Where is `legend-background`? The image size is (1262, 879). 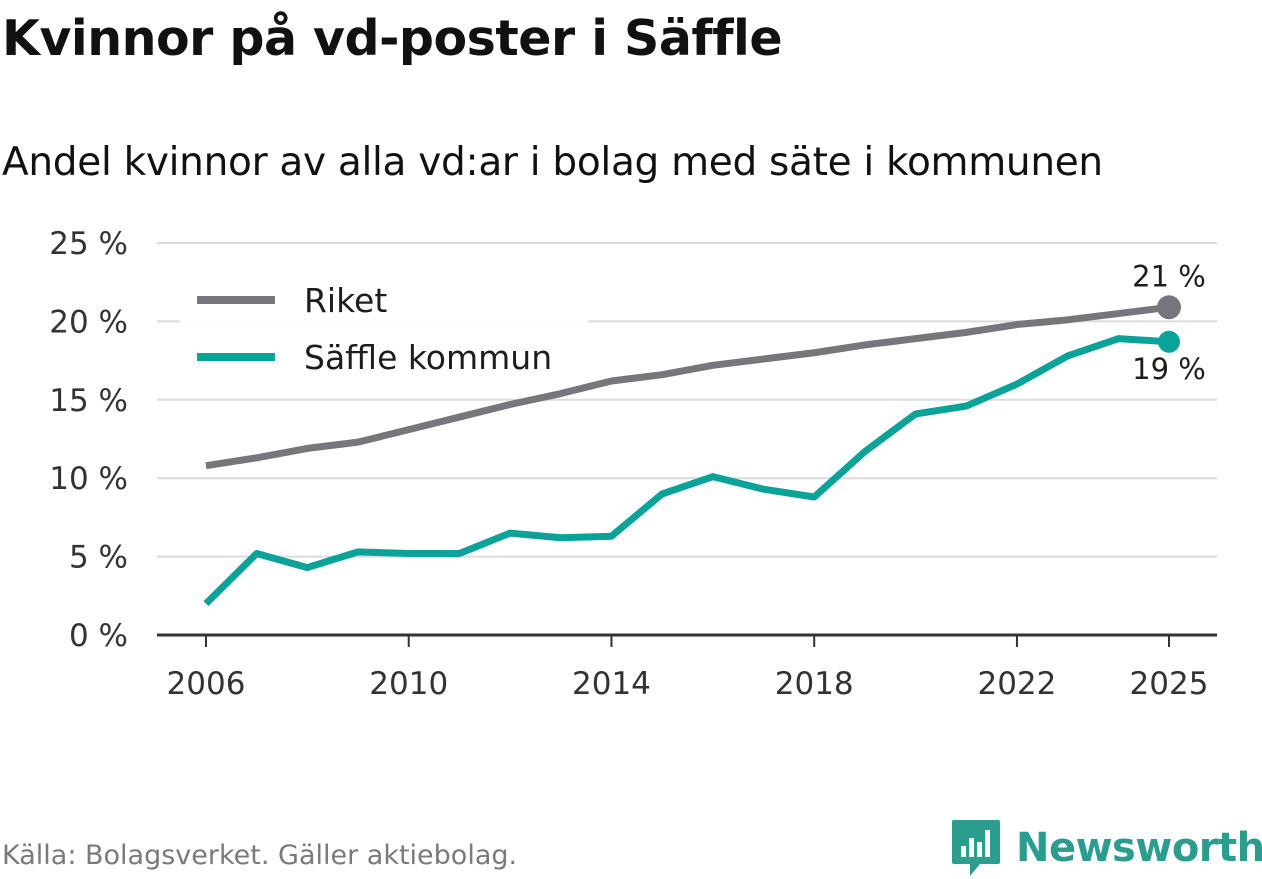 legend-background is located at coordinates (384, 330).